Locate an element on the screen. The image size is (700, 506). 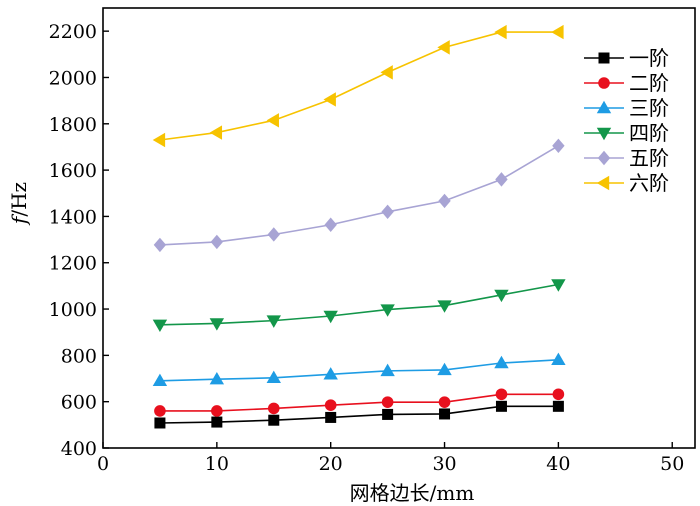
legend-item: 三阶 is located at coordinates (626, 108).